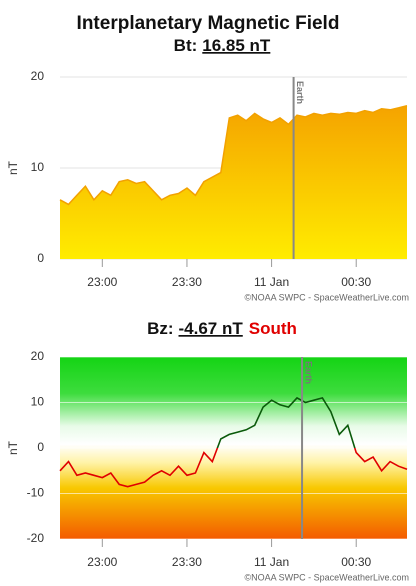 This screenshot has height=586, width=416. I want to click on readout-direction: South, so click(273, 328).